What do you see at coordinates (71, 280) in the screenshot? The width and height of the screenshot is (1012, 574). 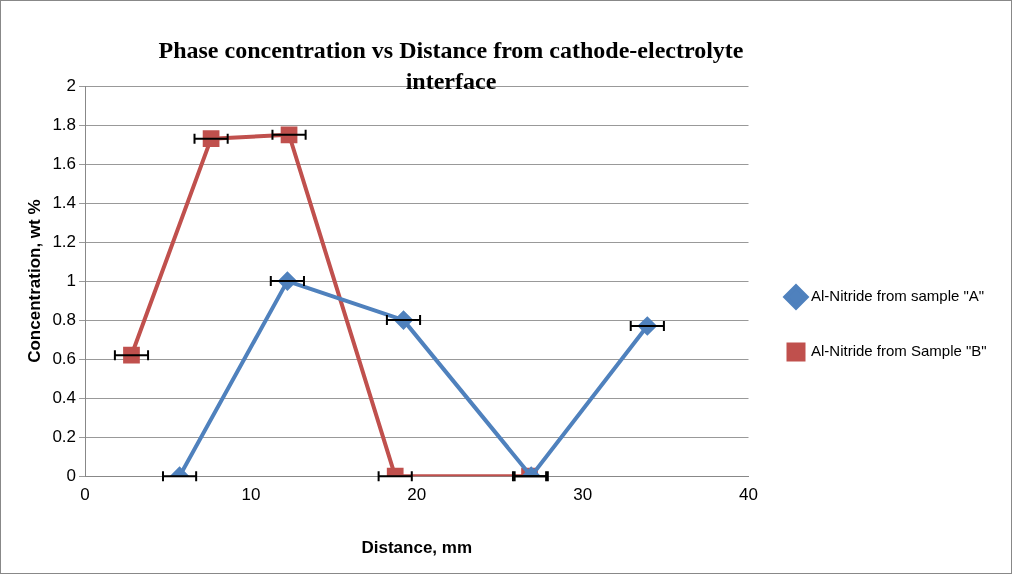 I see `y-tick-label: 1` at bounding box center [71, 280].